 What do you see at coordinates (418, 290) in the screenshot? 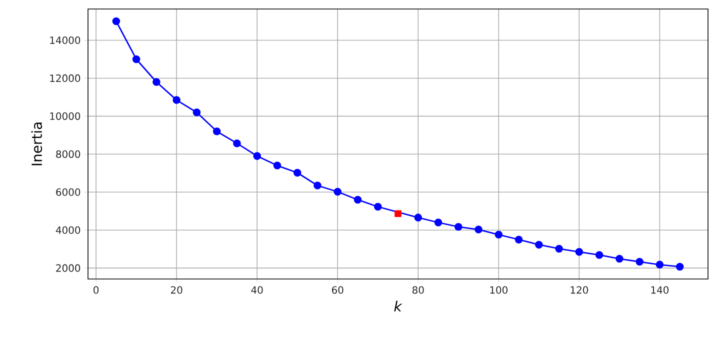
I see `x-tick-label: 80` at bounding box center [418, 290].